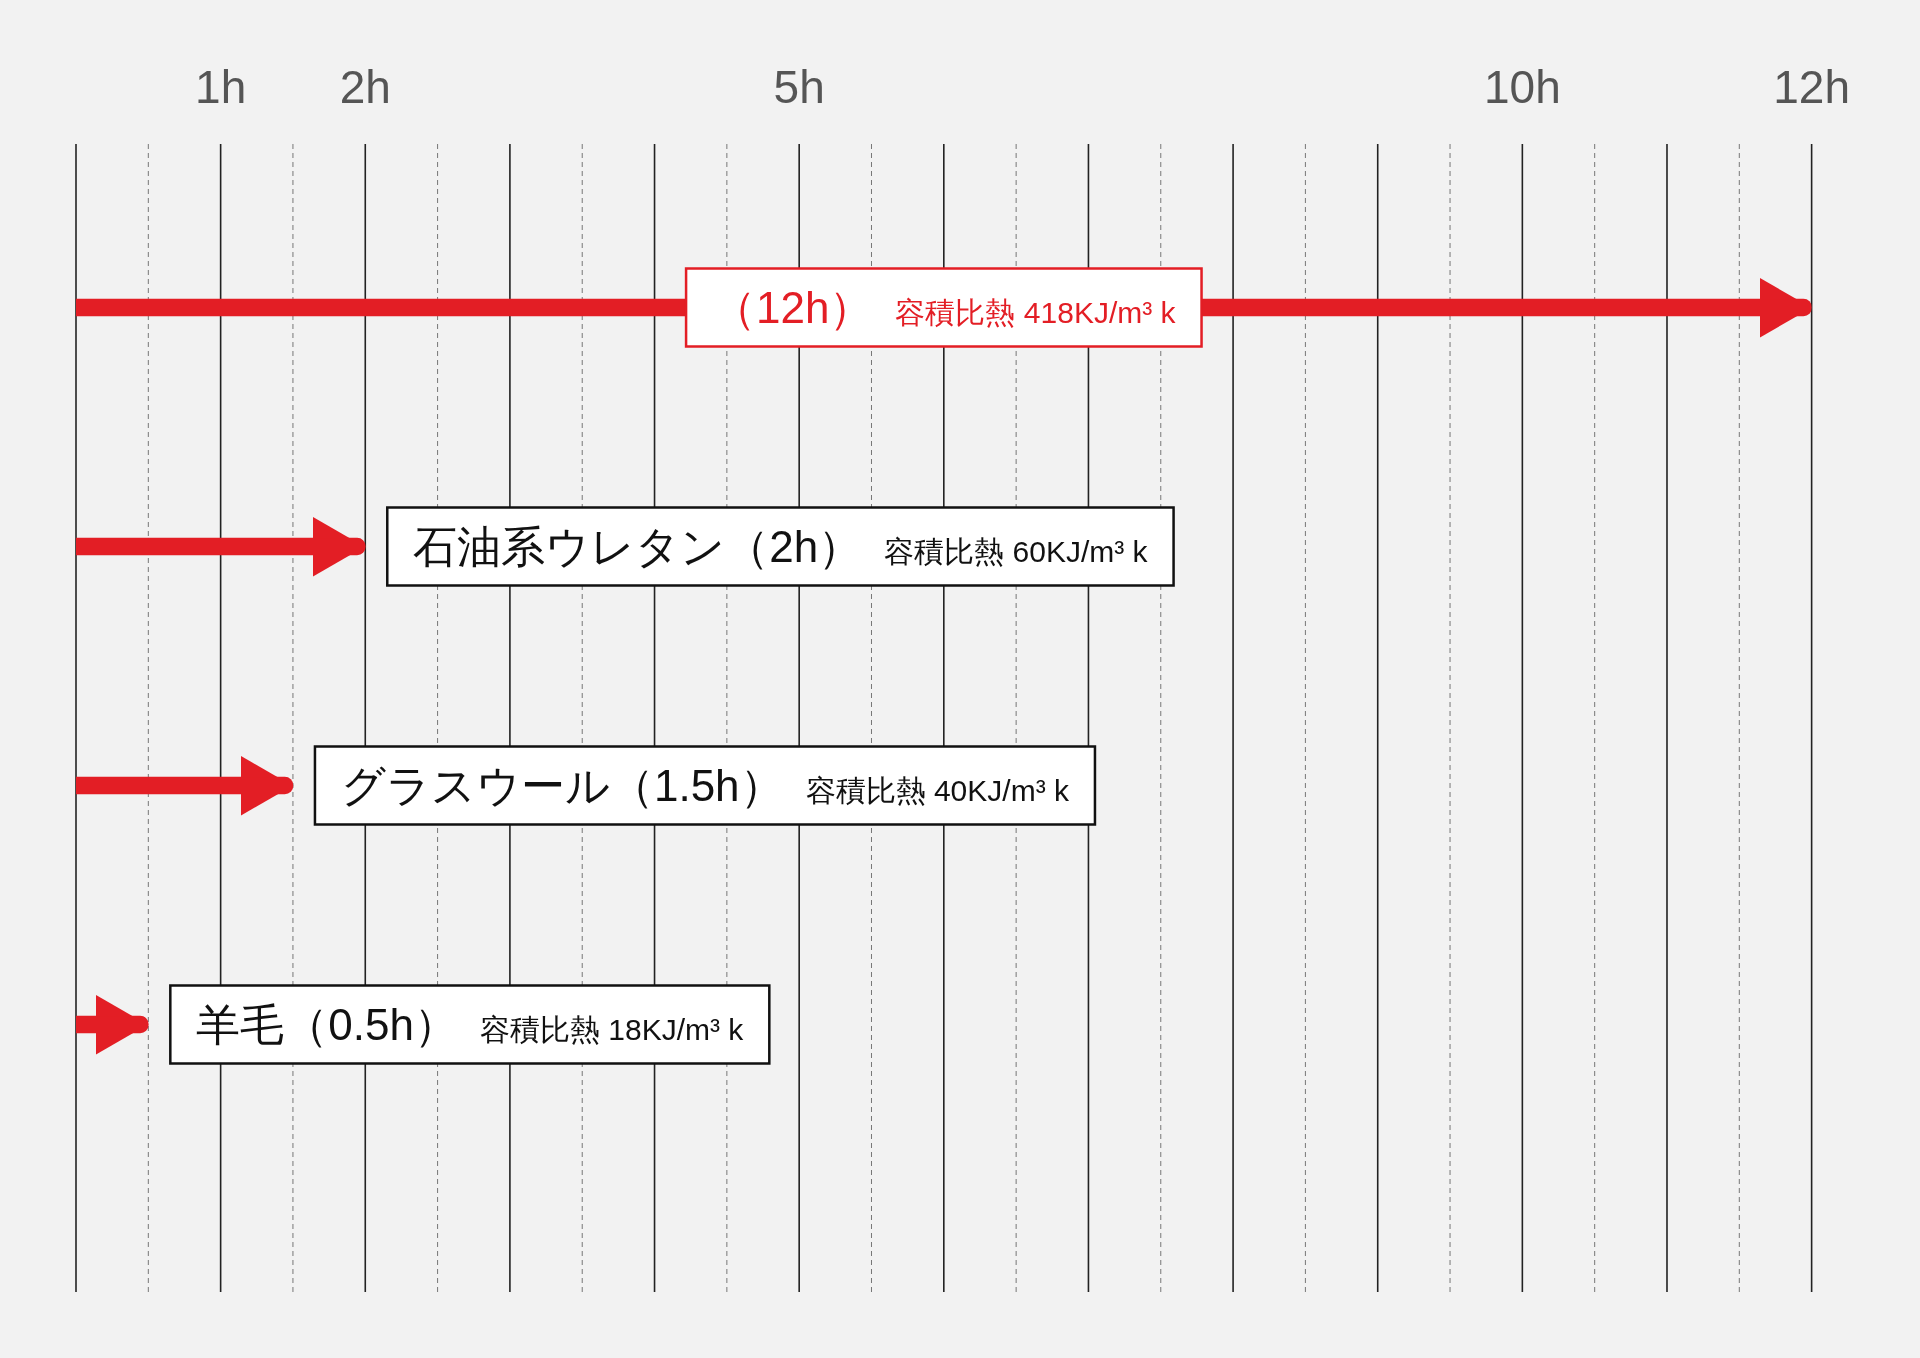 Image resolution: width=1920 pixels, height=1358 pixels. I want to click on x-tick-label: 12h, so click(1811, 87).